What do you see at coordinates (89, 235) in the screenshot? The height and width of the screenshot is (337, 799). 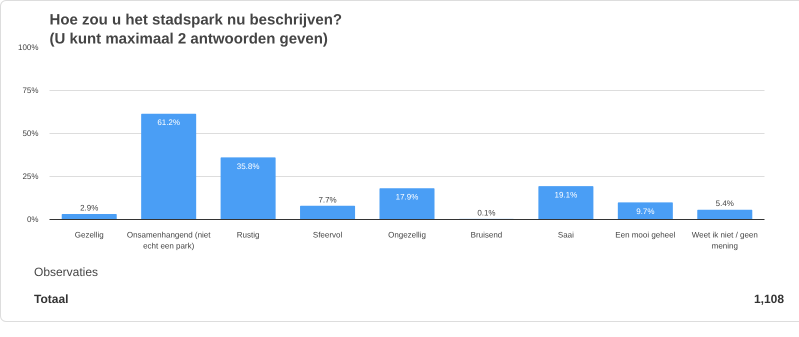 I see `x-tick-label: Gezellig` at bounding box center [89, 235].